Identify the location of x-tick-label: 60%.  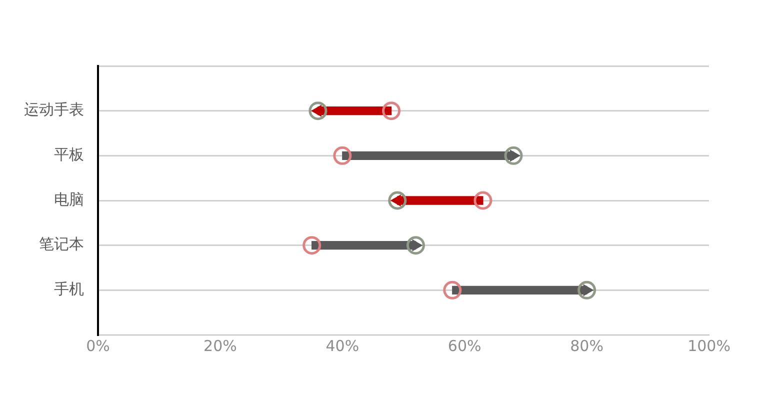
(465, 345).